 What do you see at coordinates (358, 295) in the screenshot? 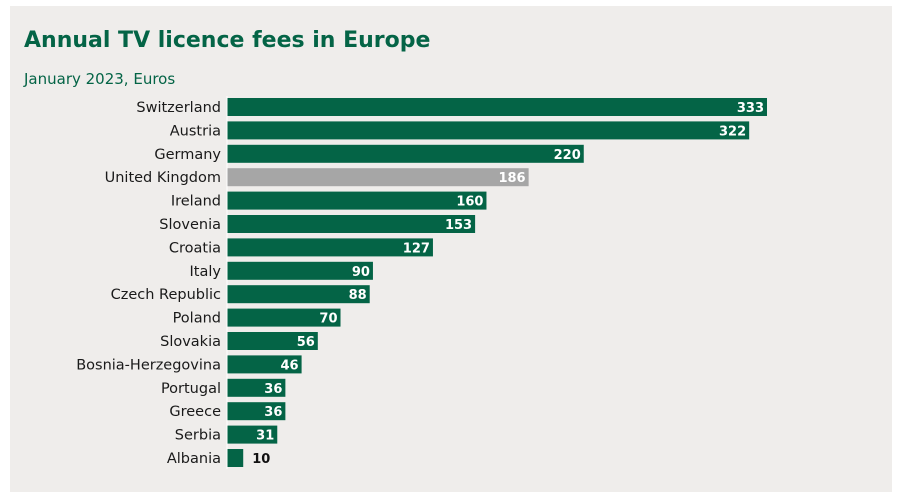
I see `value-label: 88` at bounding box center [358, 295].